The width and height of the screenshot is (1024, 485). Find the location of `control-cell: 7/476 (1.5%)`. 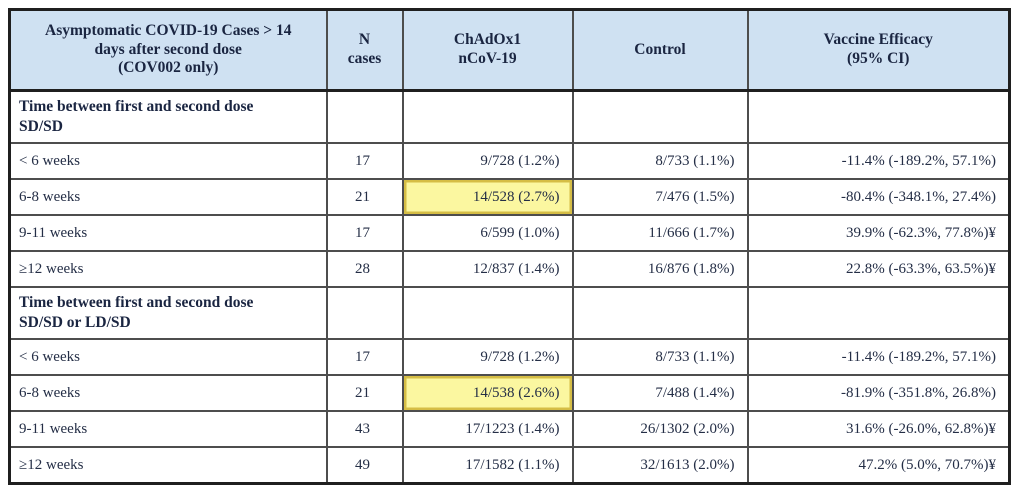

control-cell: 7/476 (1.5%) is located at coordinates (660, 197).